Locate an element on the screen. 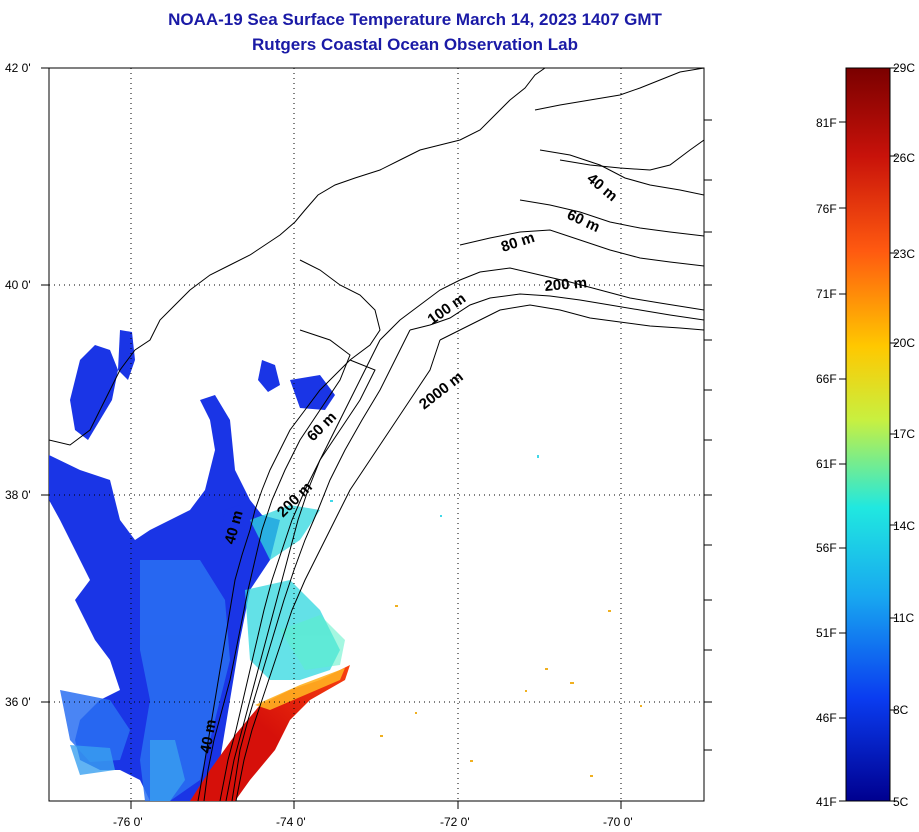  bay-lighter is located at coordinates (127, 770).